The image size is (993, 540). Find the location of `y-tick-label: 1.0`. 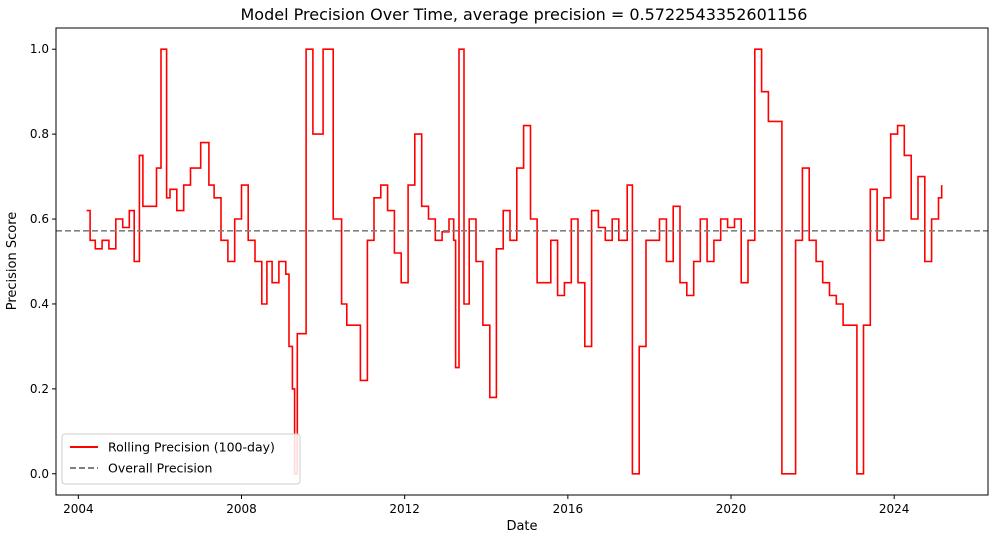

y-tick-label: 1.0 is located at coordinates (39, 49).